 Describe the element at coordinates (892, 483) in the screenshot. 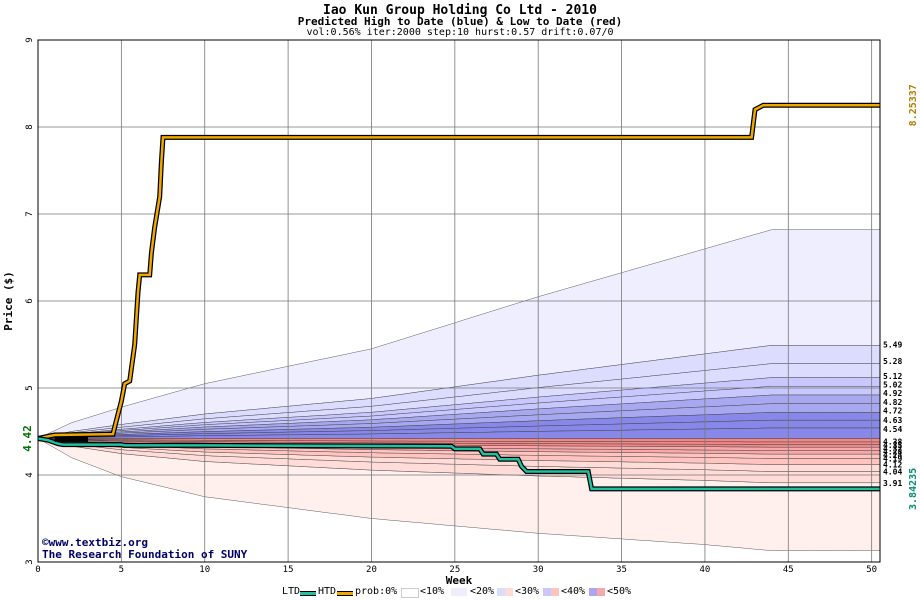

I see `right-label-low-8: 3.91` at that location.